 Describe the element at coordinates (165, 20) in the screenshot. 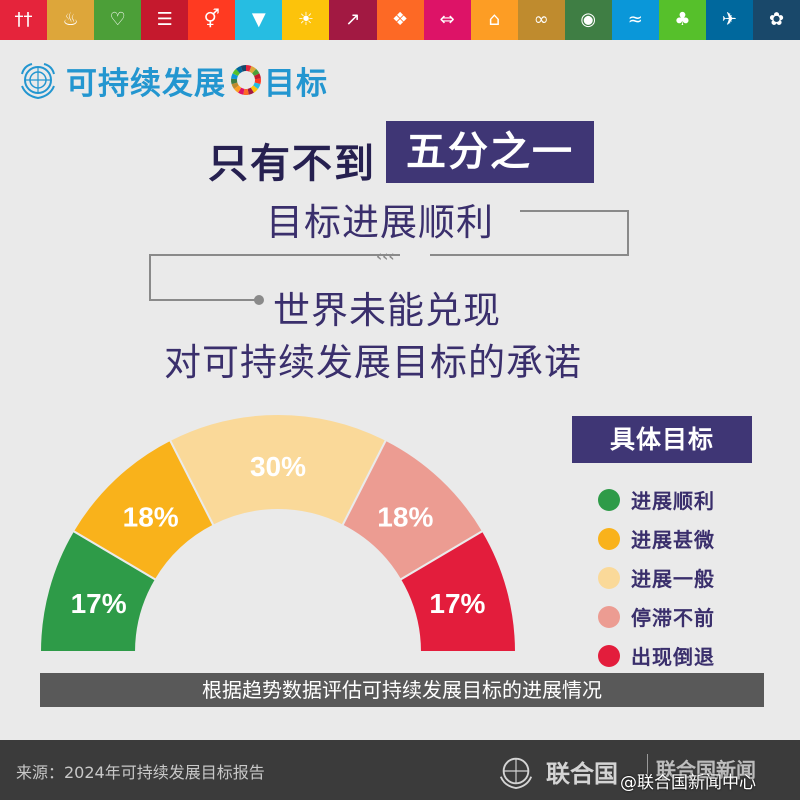

I see `book-icon: ☰` at that location.